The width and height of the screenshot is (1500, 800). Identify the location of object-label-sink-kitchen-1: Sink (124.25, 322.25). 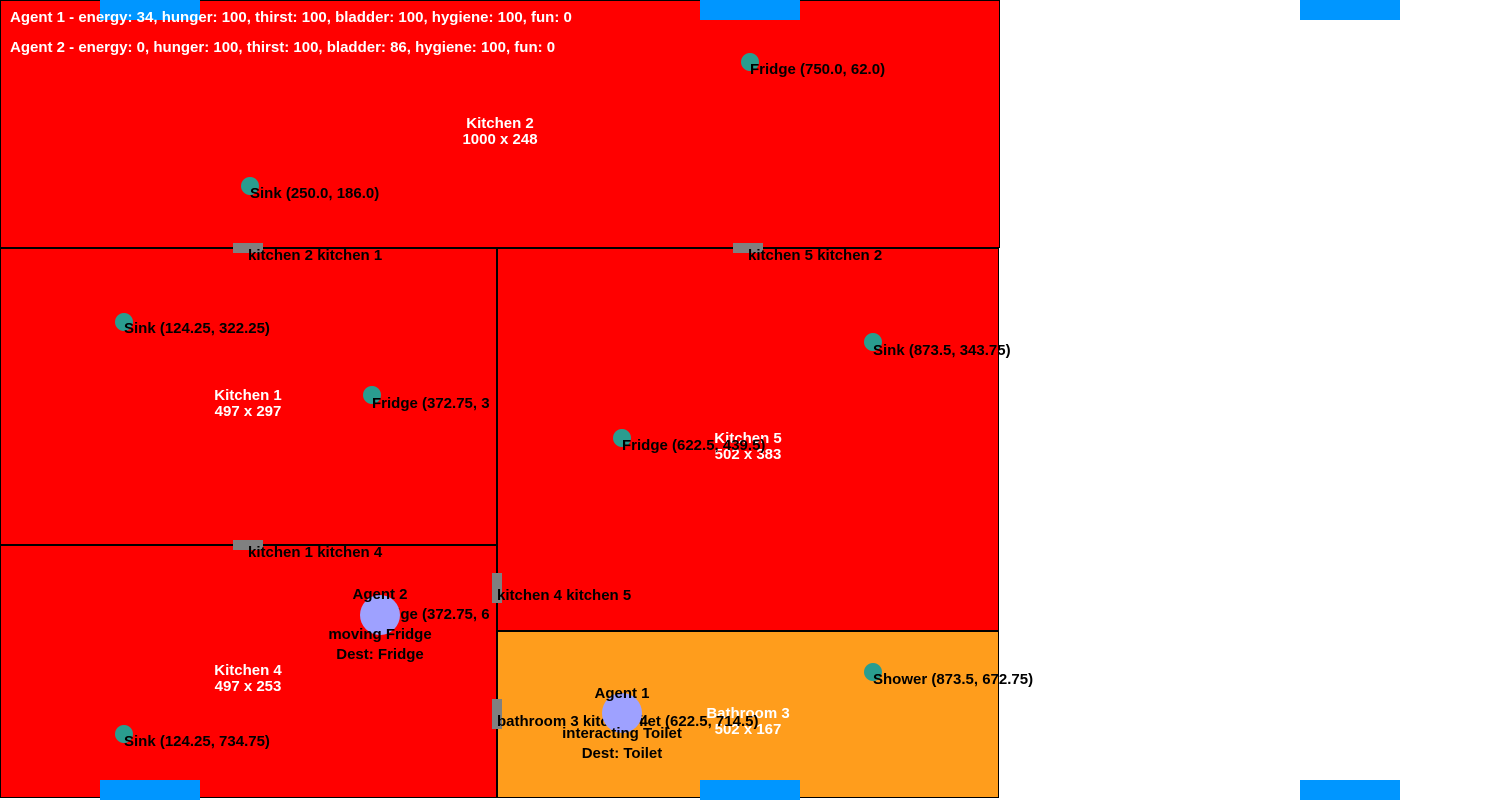
(197, 328).